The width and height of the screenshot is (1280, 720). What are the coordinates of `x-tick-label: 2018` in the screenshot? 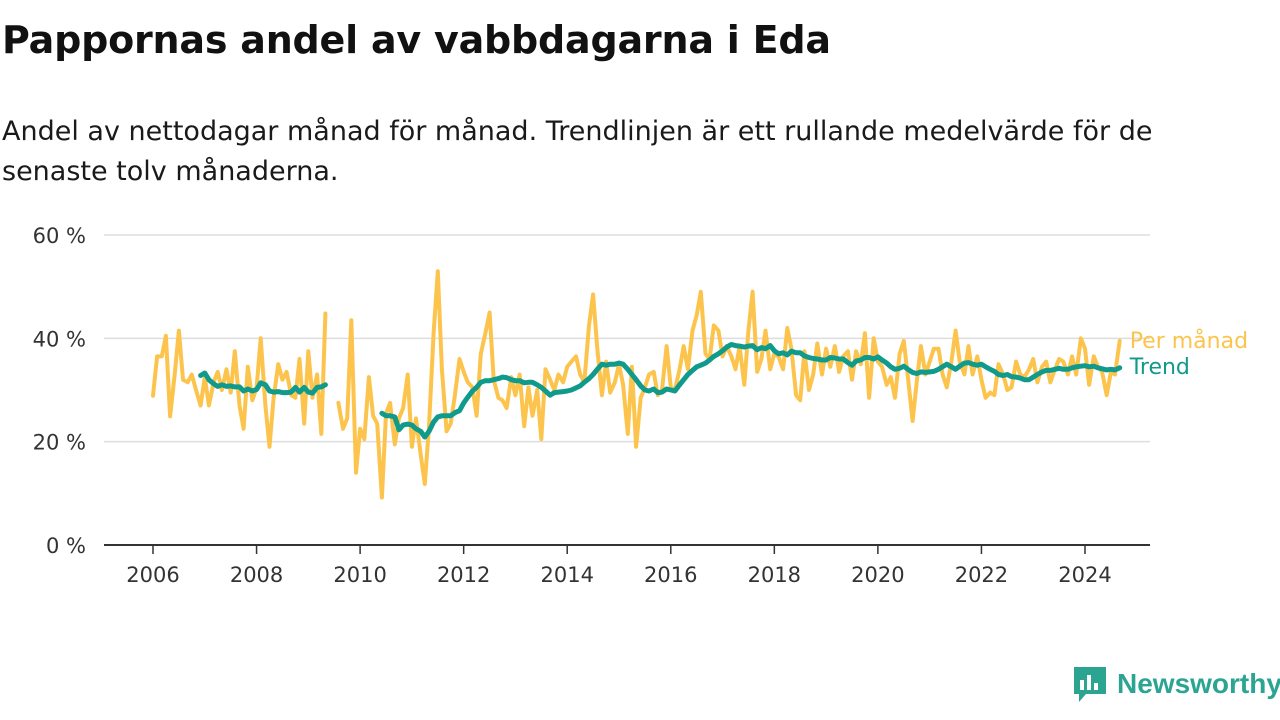 It's located at (774, 575).